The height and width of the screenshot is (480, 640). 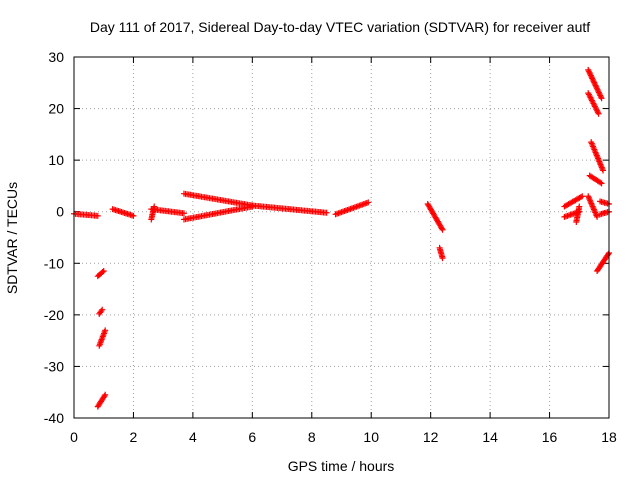 What do you see at coordinates (252, 437) in the screenshot?
I see `x-tick-label: 6` at bounding box center [252, 437].